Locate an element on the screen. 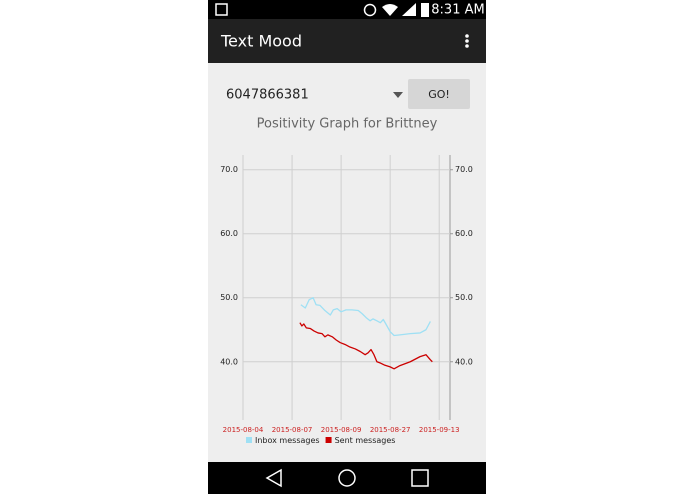  wifi-icon is located at coordinates (390, 10).